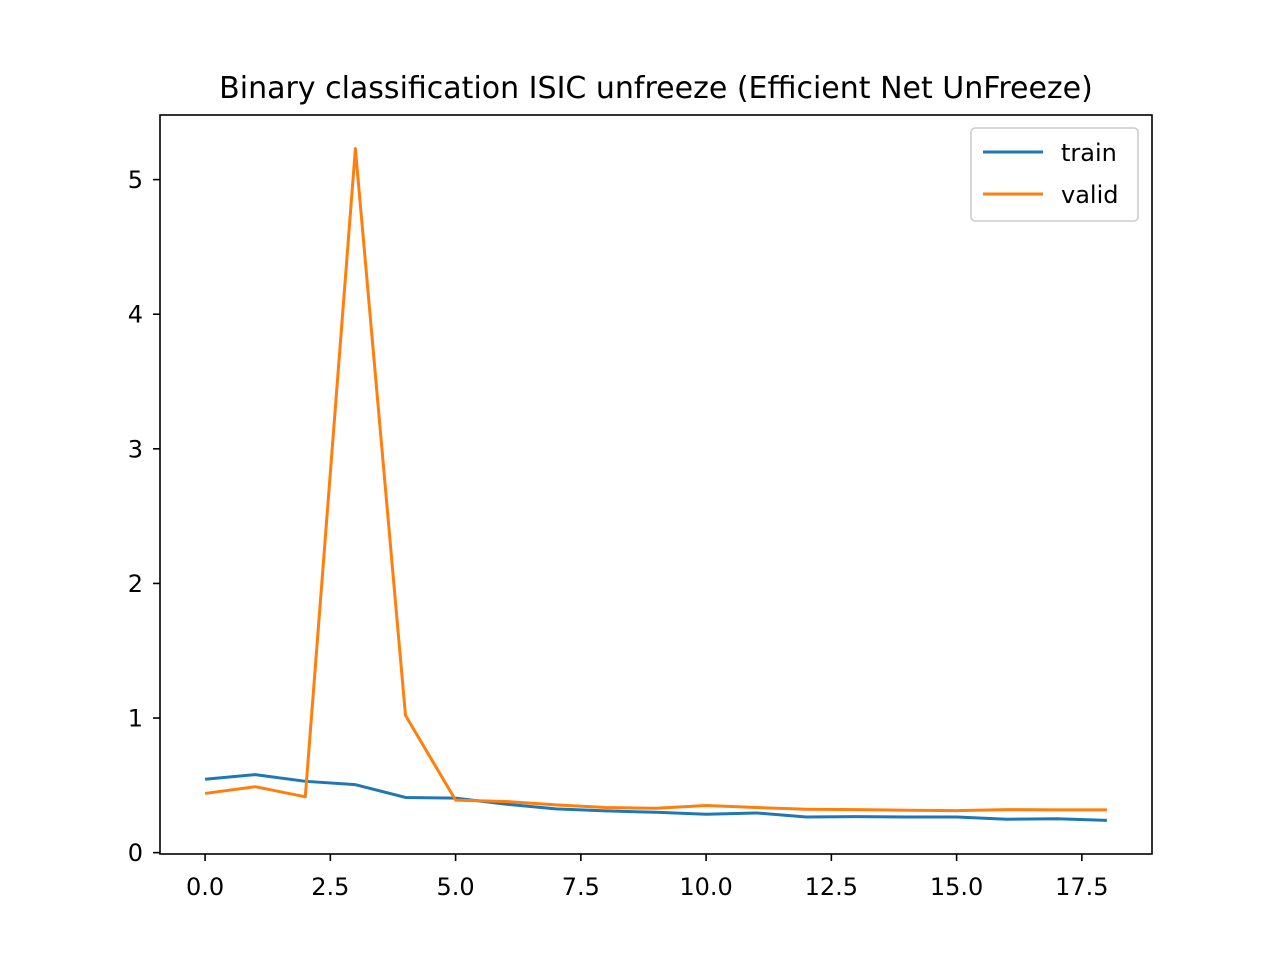 Image resolution: width=1280 pixels, height=965 pixels. I want to click on x-tick-label: 2.5, so click(330, 887).